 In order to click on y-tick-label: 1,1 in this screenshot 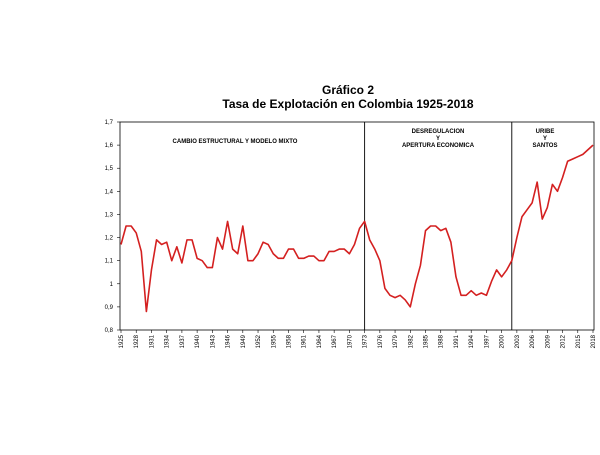, I will do `click(109, 262)`.